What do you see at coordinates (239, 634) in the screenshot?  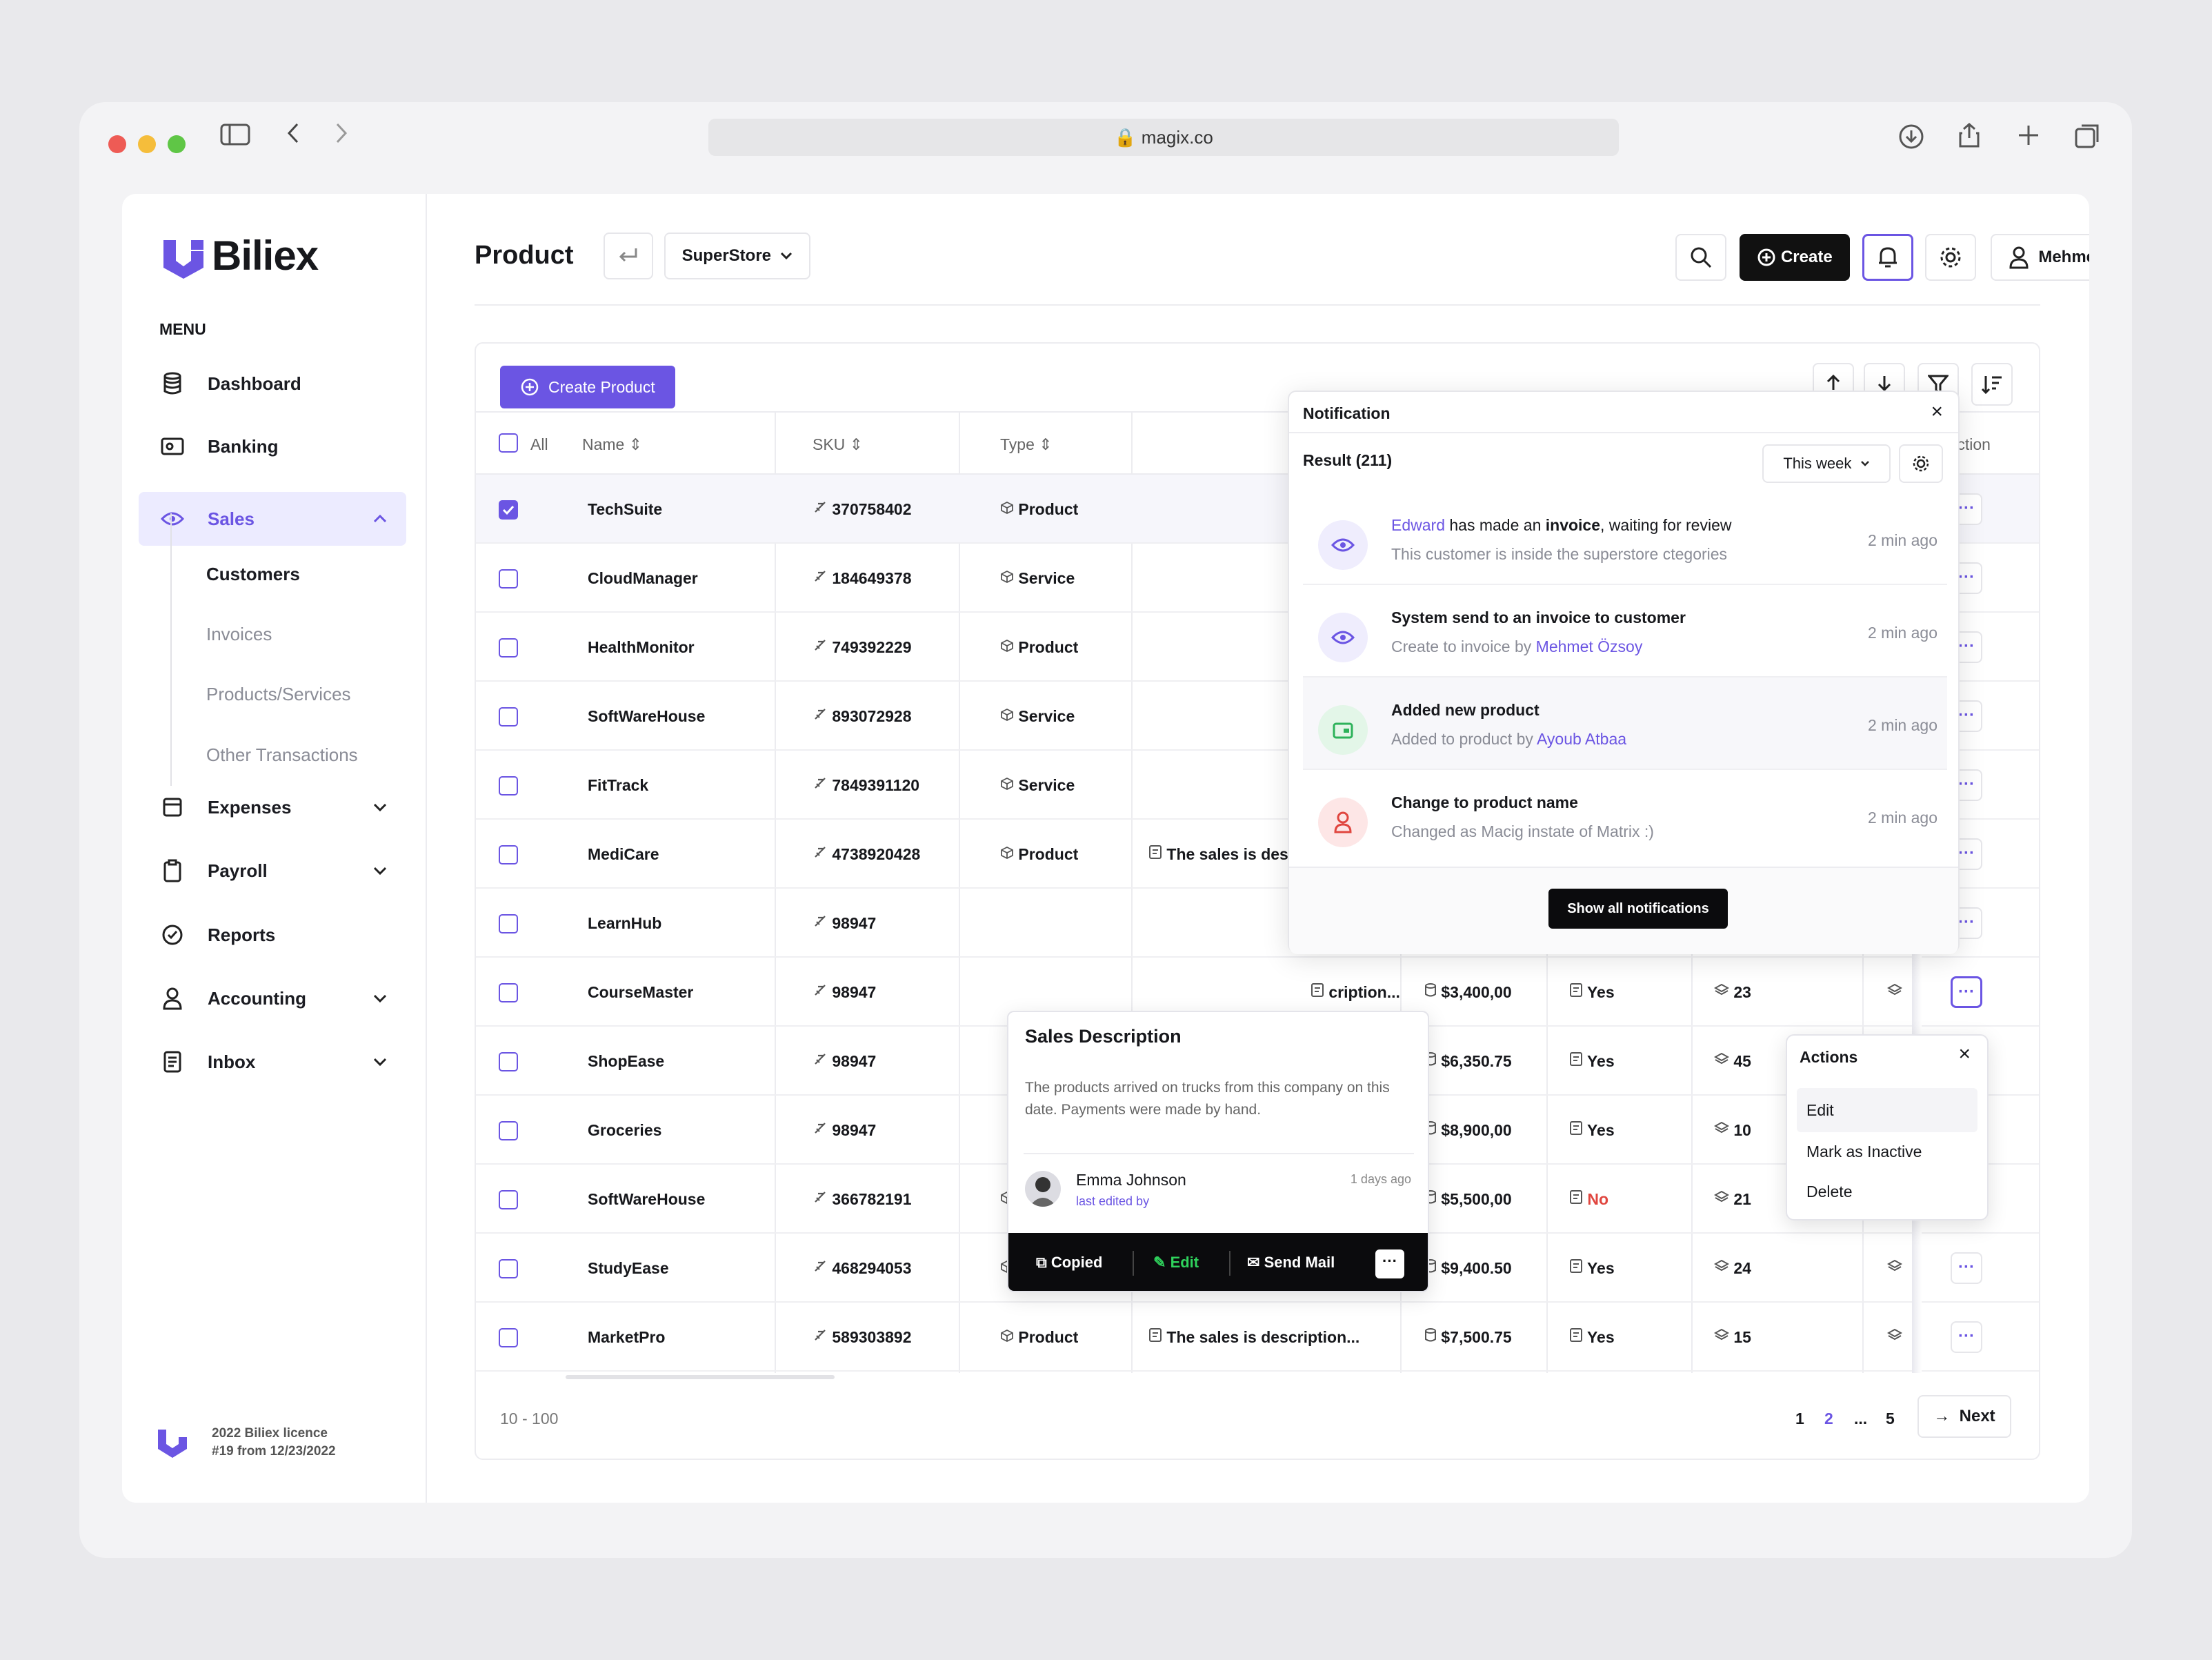 I see `sub-invoices: Invoices` at bounding box center [239, 634].